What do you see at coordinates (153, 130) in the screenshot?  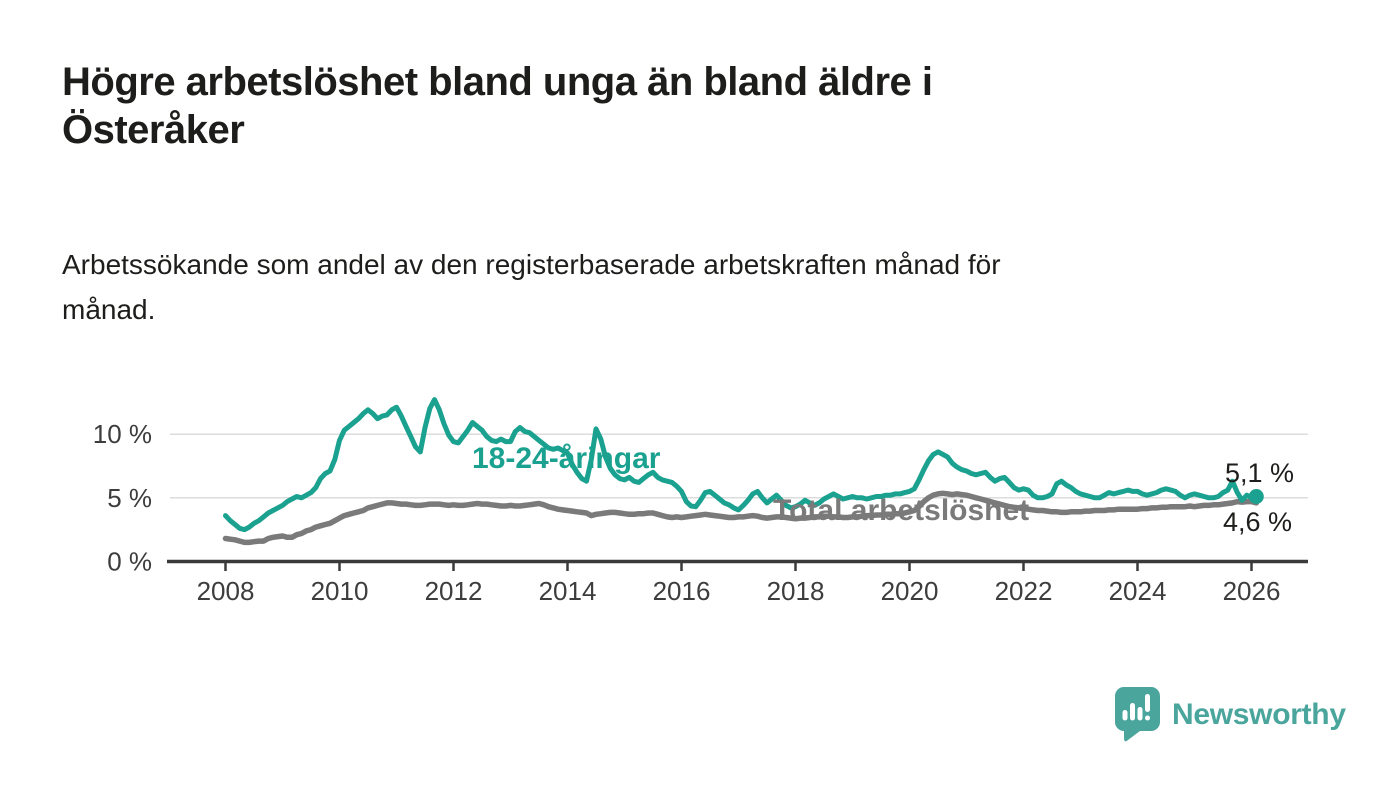 I see `page-title-line-2: Österåker` at bounding box center [153, 130].